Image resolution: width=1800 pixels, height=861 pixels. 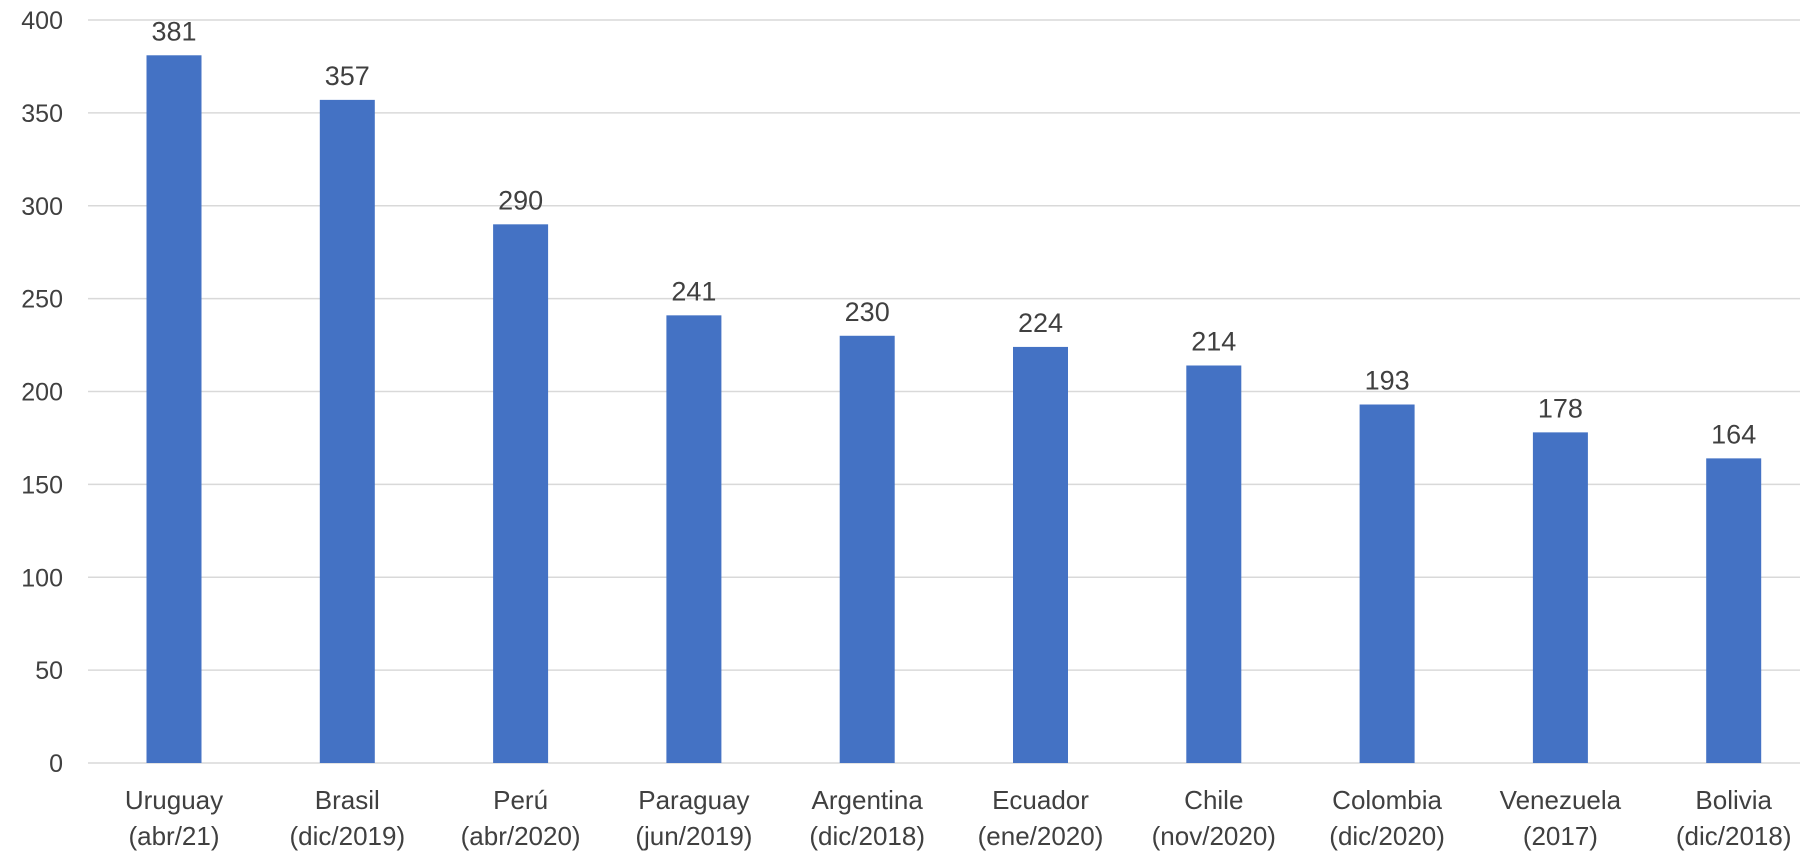 I want to click on y-axis: 0 50 100 150 200 250 300 350 400, so click(x=42, y=392).